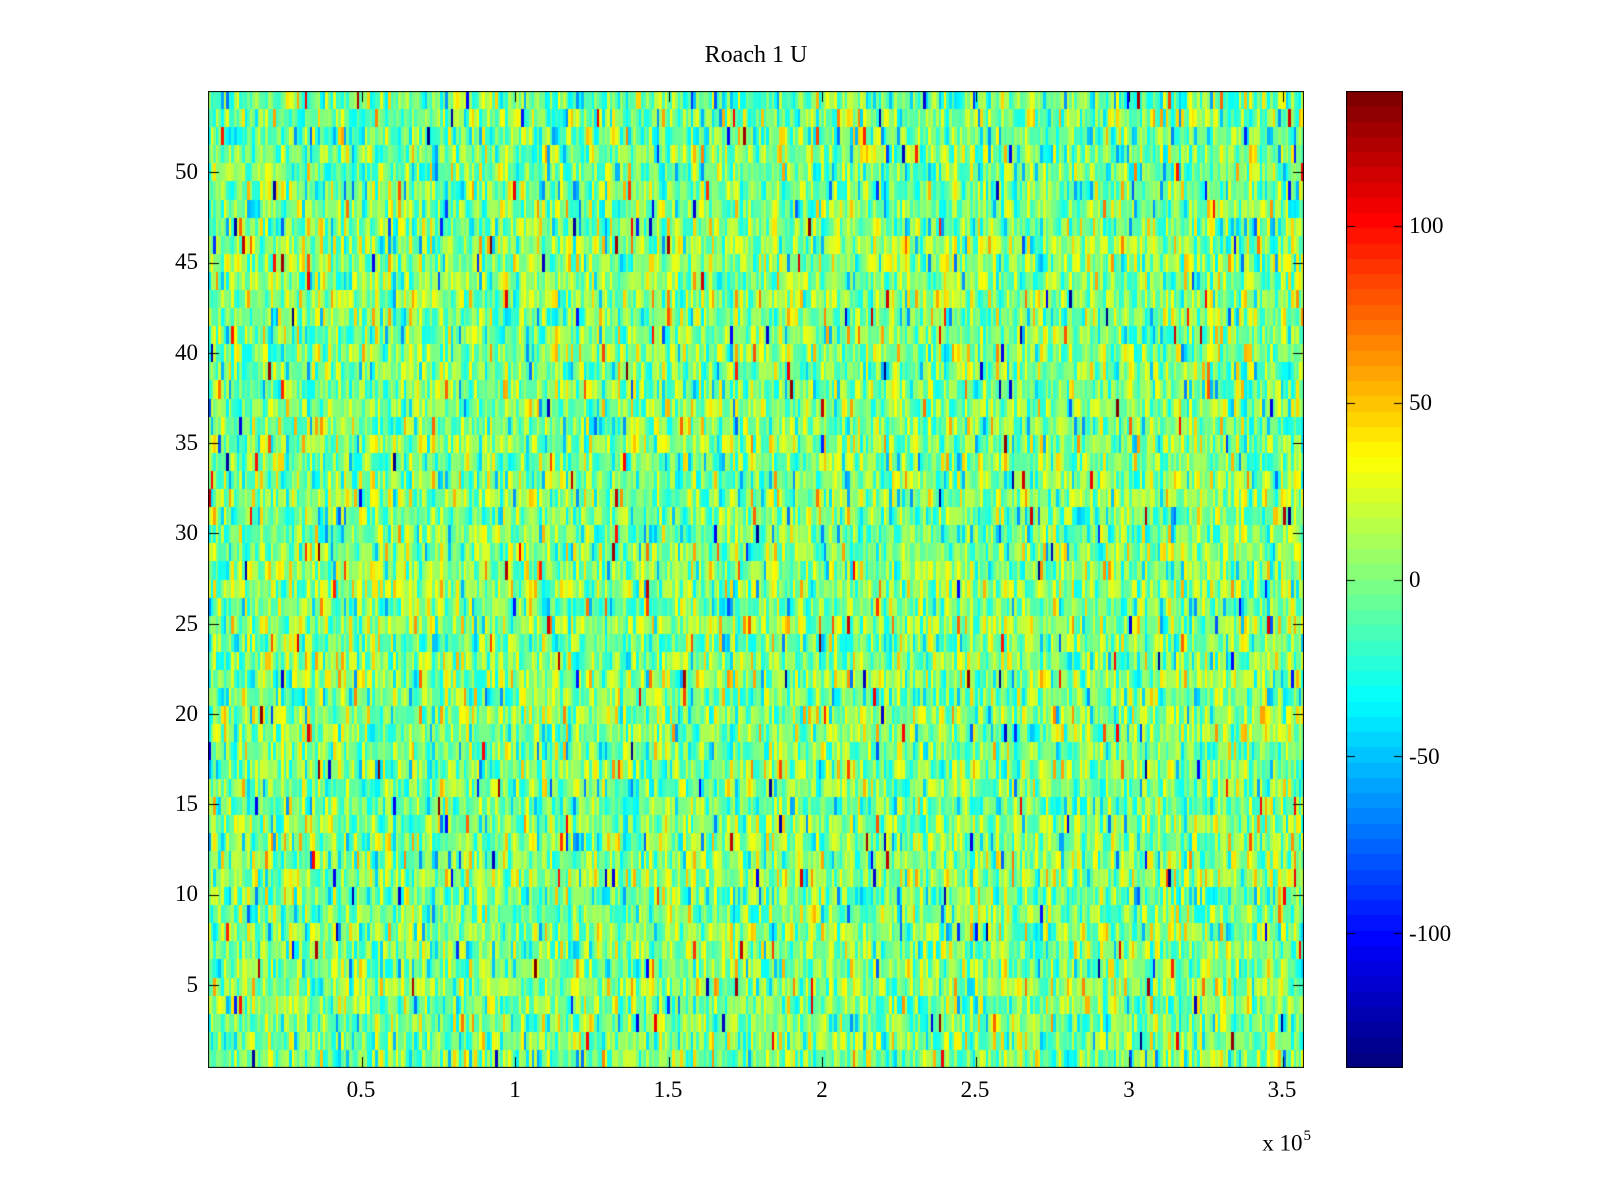 The image size is (1600, 1200). Describe the element at coordinates (186, 803) in the screenshot. I see `y-tick-label: 15` at that location.